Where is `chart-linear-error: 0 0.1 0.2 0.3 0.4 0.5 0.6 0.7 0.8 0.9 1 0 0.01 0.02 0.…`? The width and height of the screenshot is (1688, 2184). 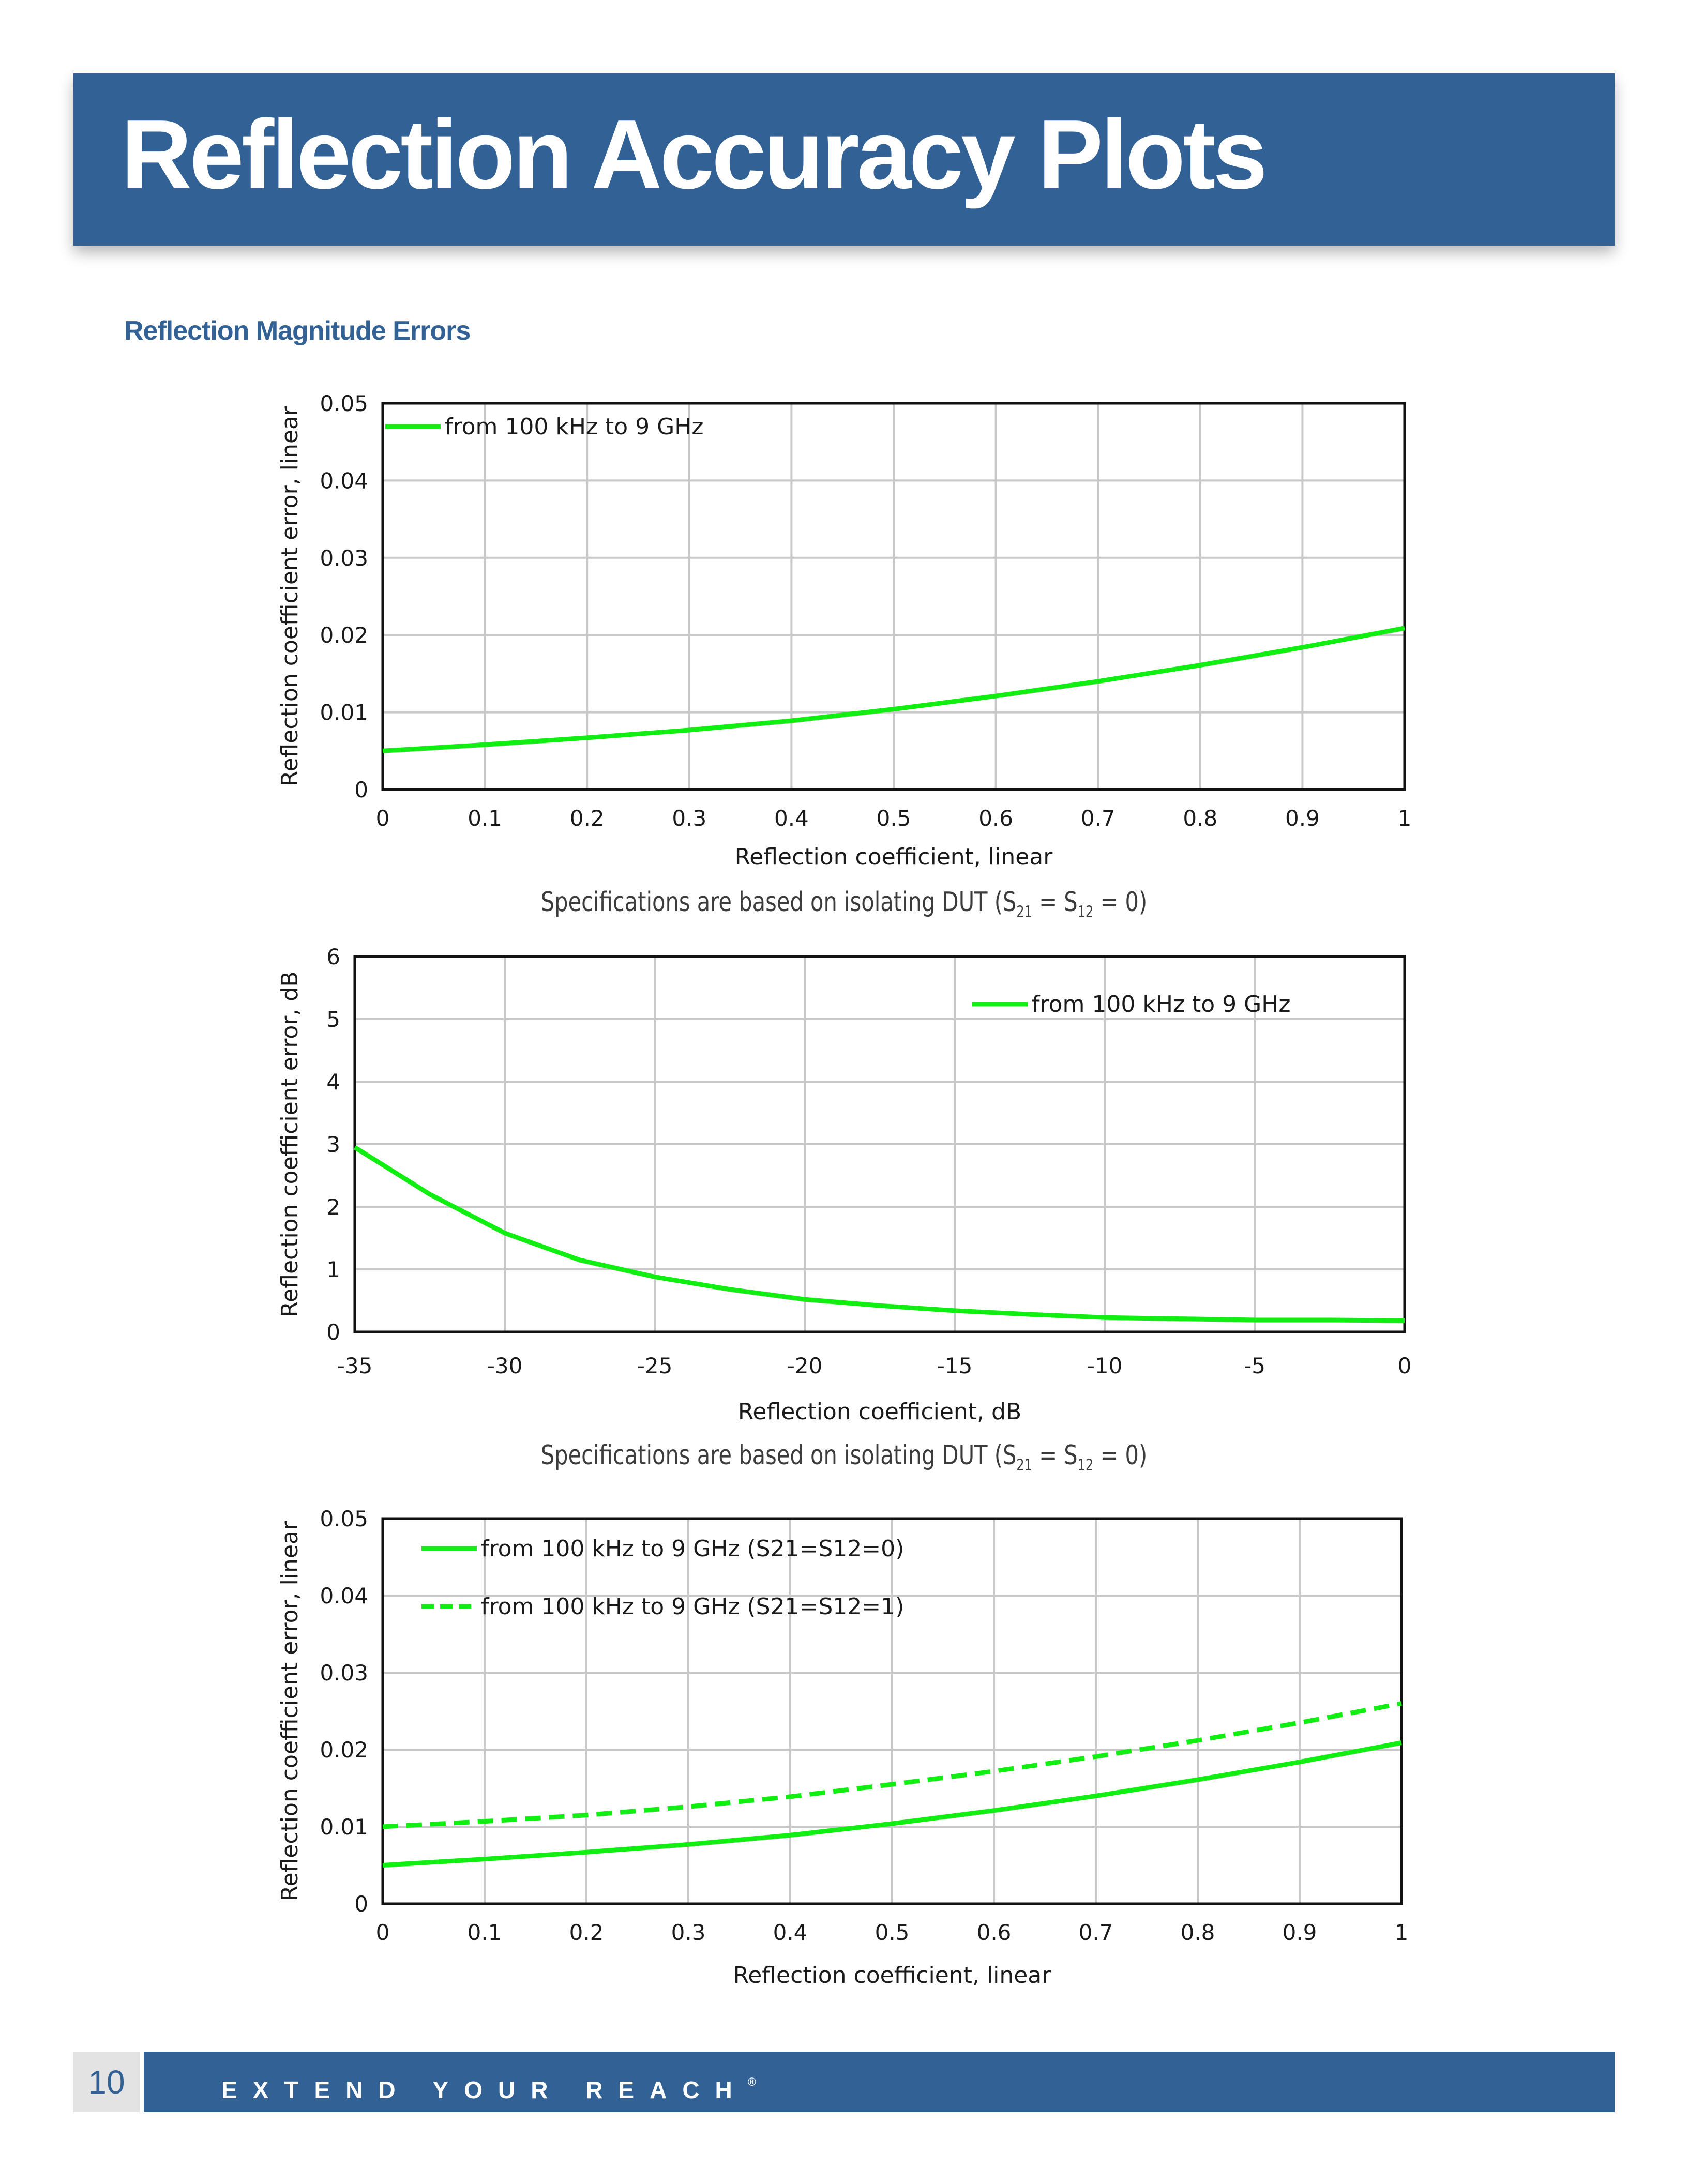
chart-linear-error: 0 0.1 0.2 0.3 0.4 0.5 0.6 0.7 0.8 0.9 1 0 0.01 0.02 0.… is located at coordinates (844, 631).